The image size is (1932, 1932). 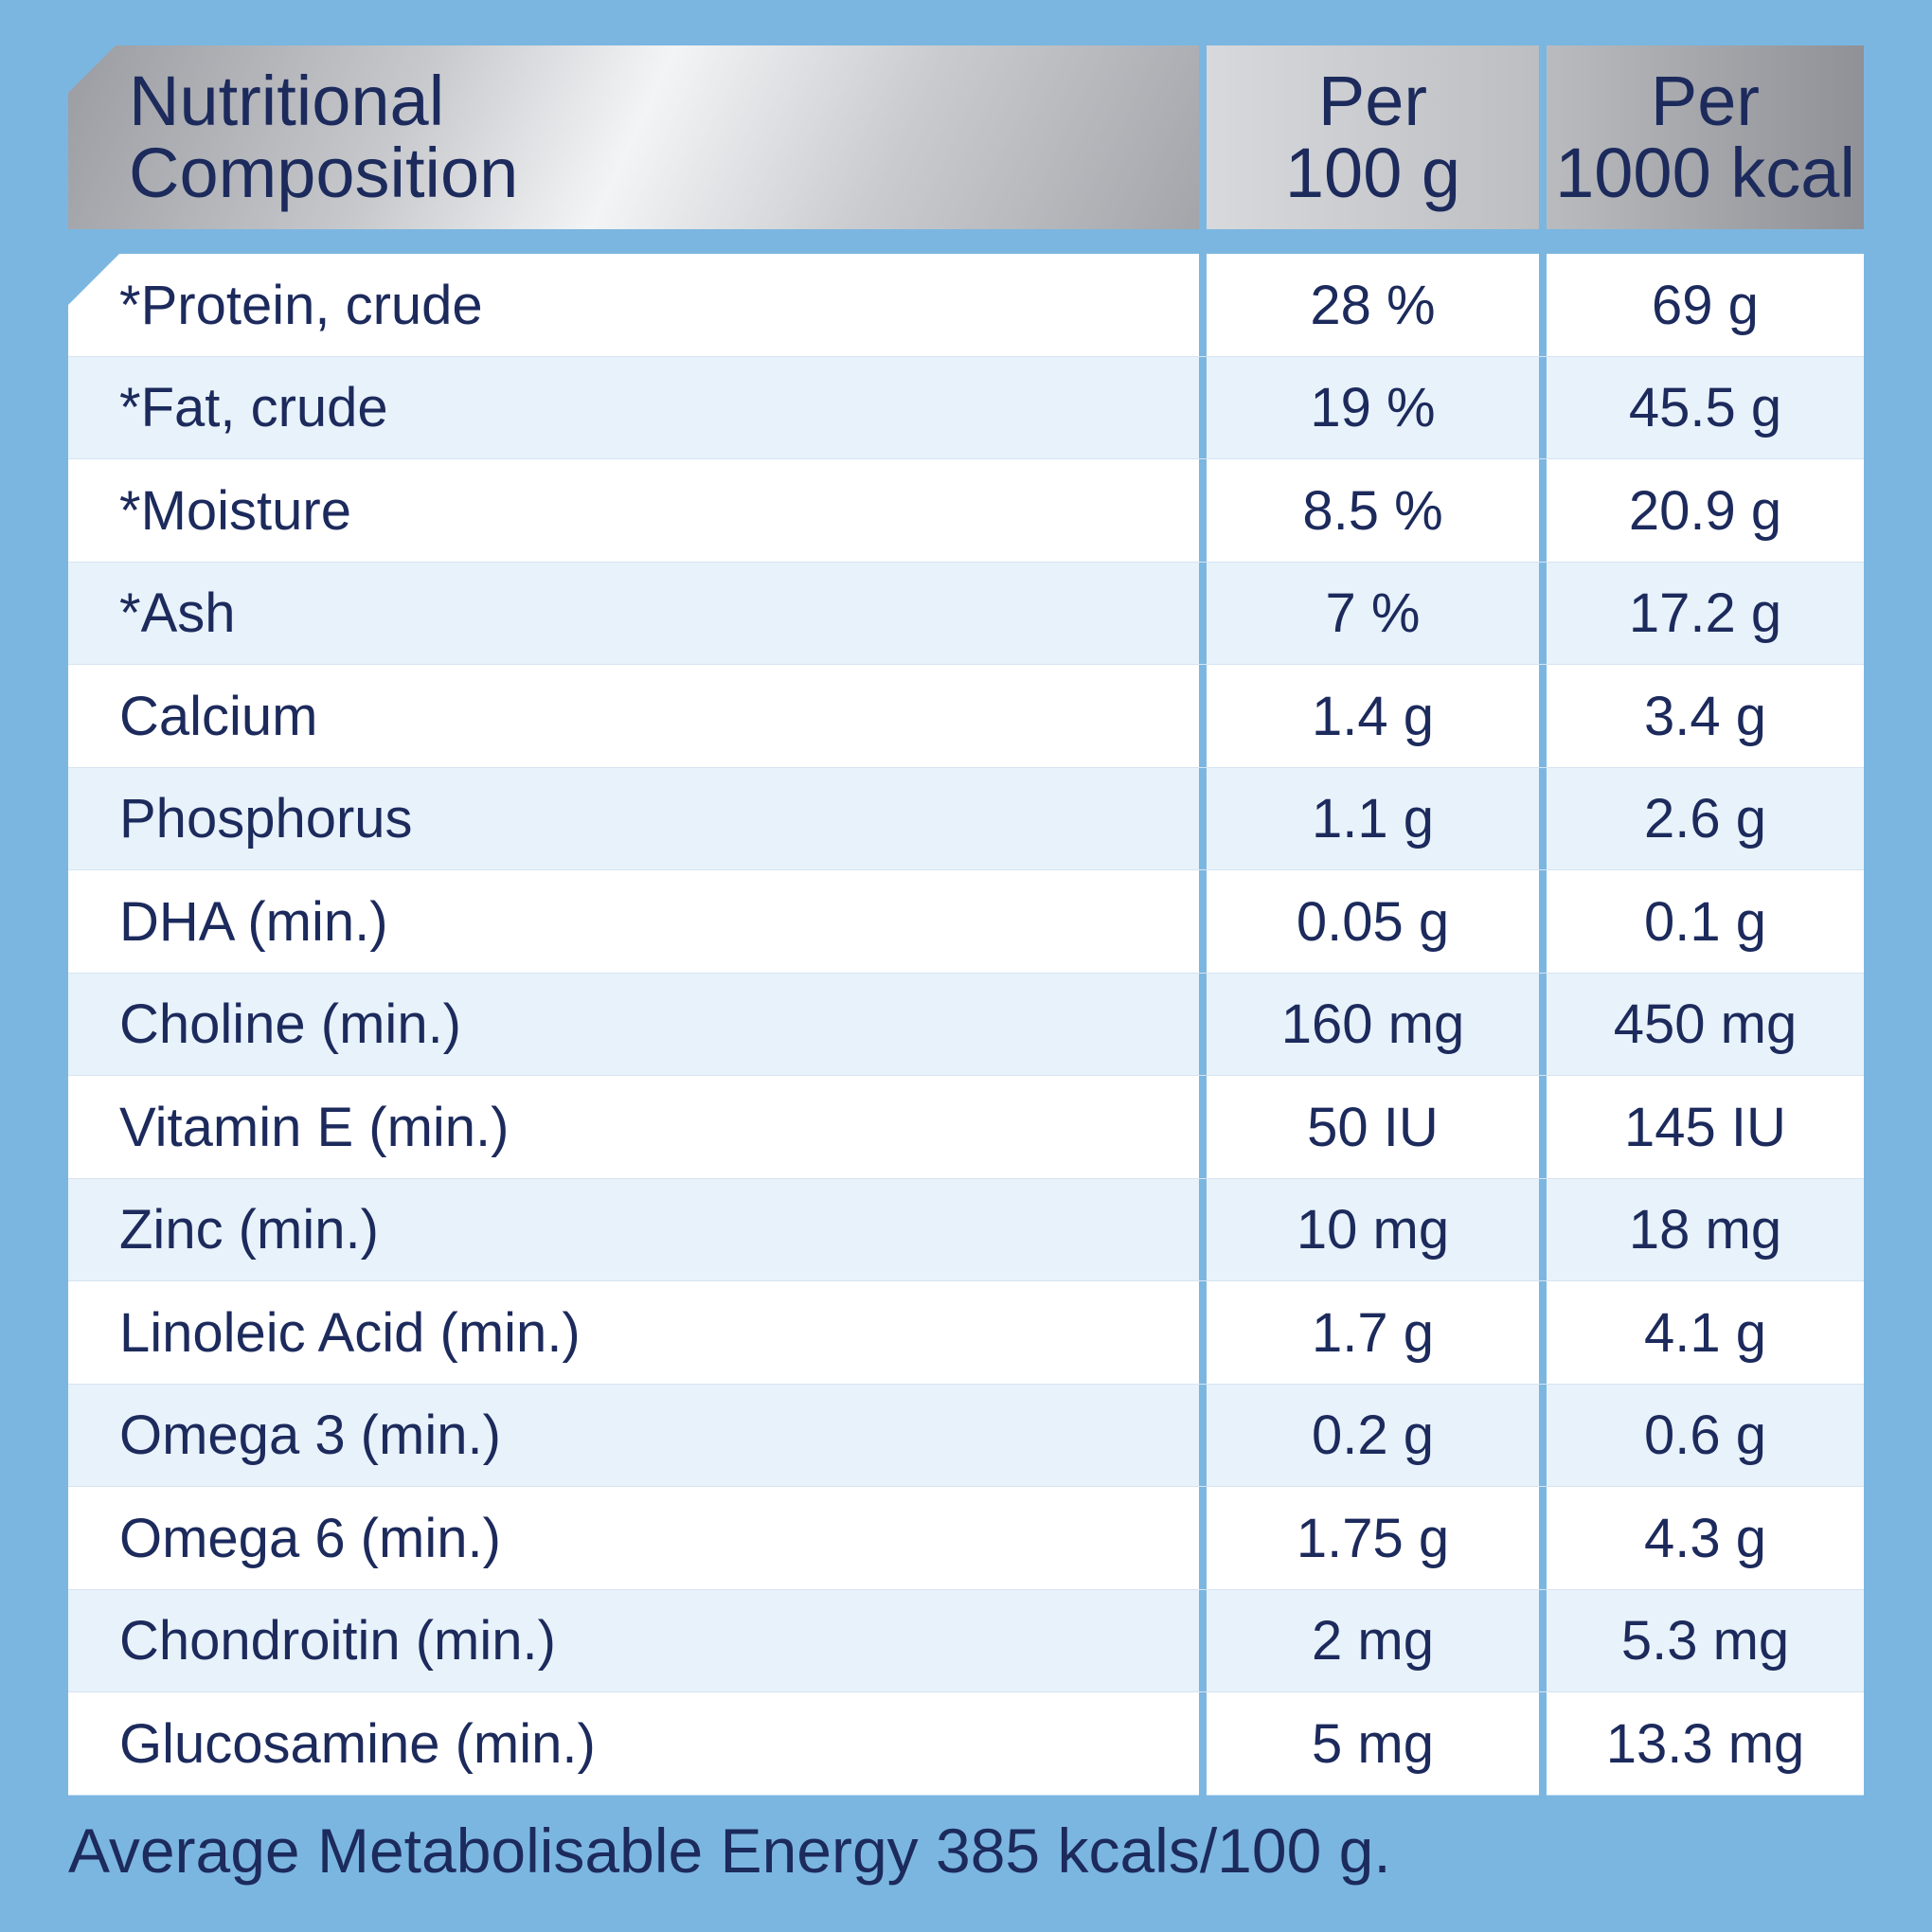 I want to click on table-row: Phosphorus 1.1 g 2.6 g, so click(x=966, y=818).